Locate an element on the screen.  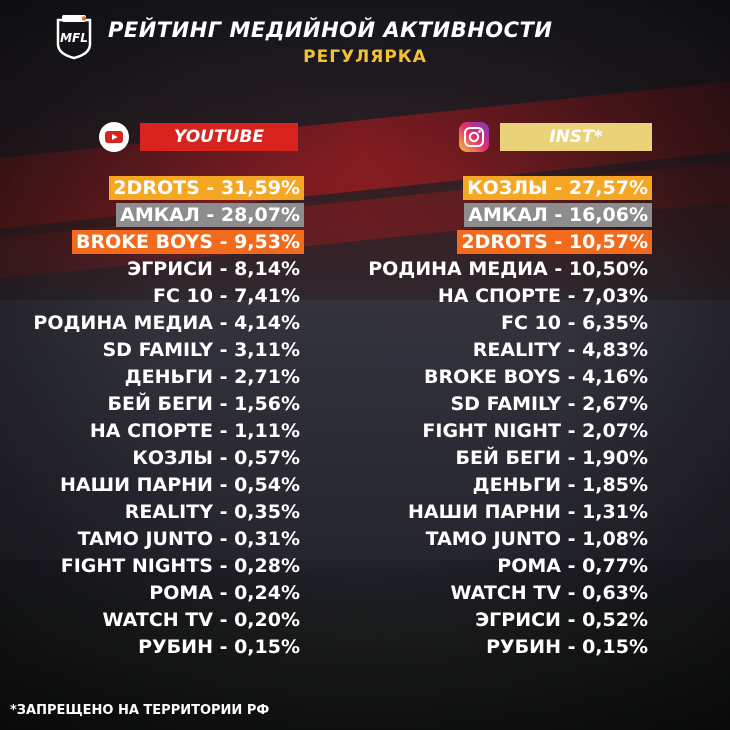
list-item: БЕЙ БЕГИ - 1,90% is located at coordinates (551, 457).